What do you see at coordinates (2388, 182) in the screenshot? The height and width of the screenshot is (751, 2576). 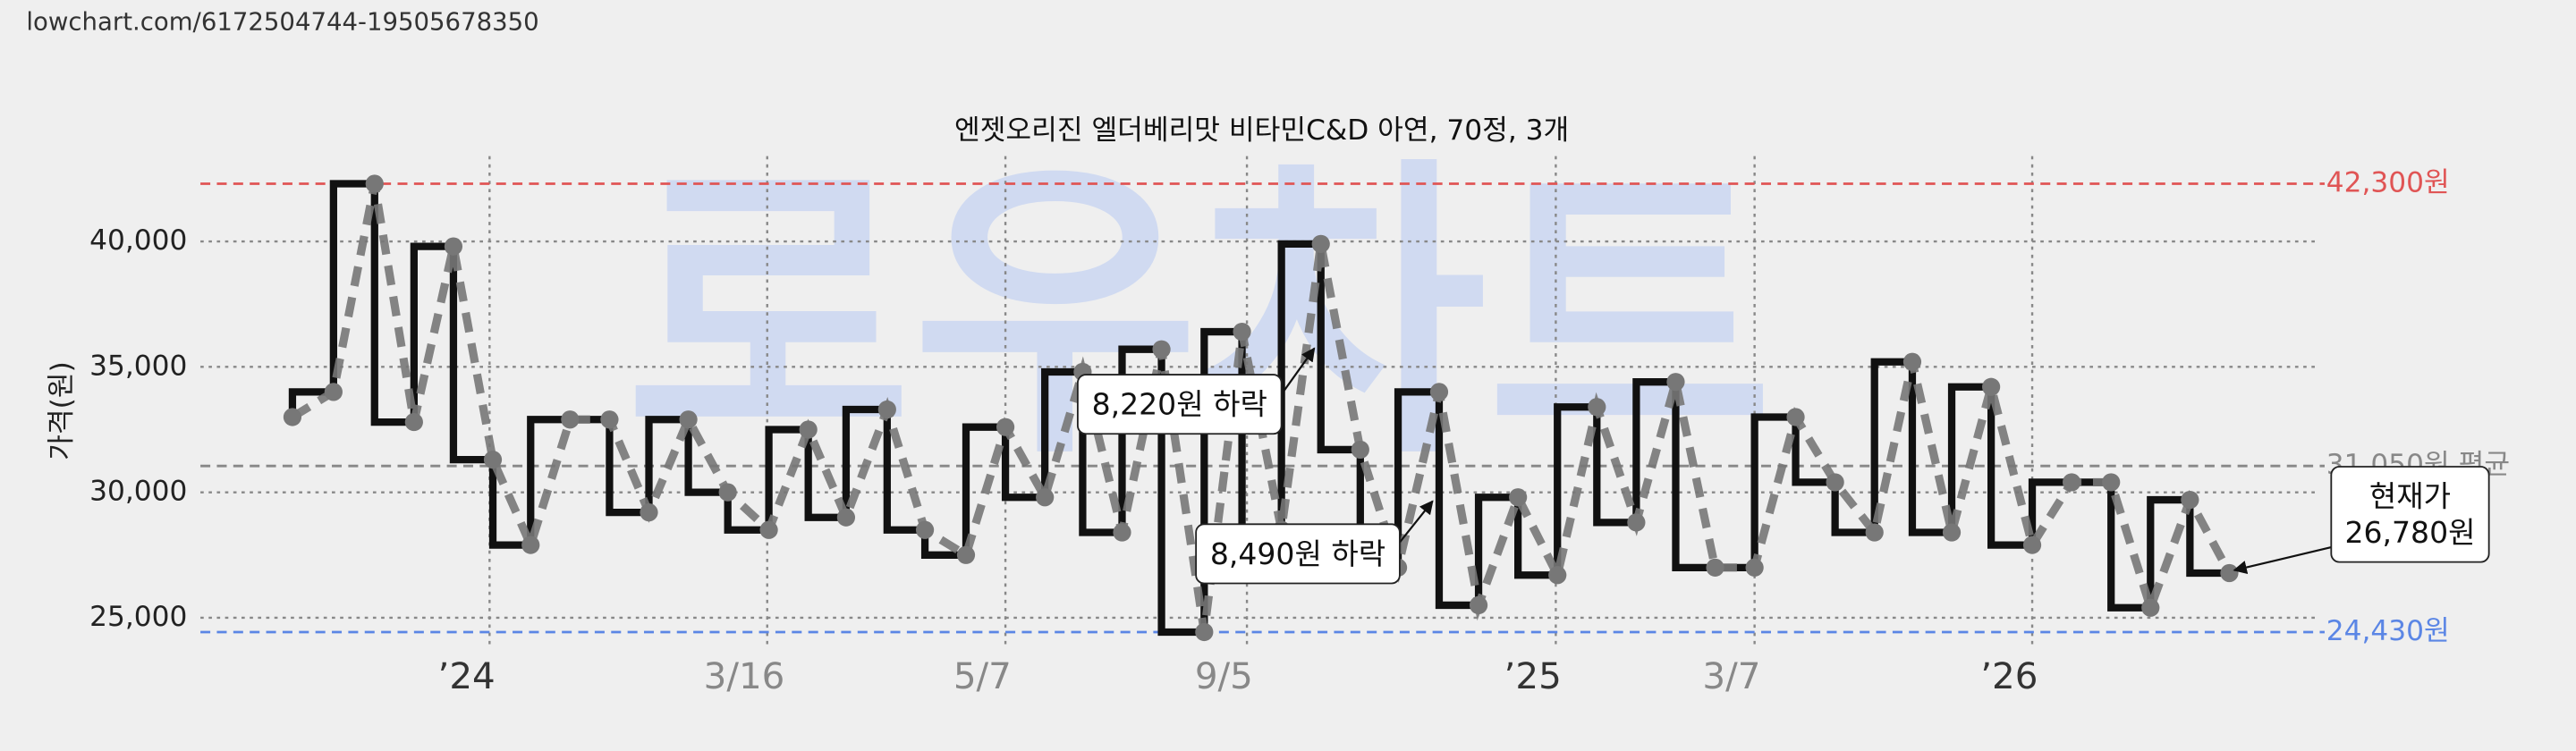 I see `reference-label: 42,300원` at bounding box center [2388, 182].